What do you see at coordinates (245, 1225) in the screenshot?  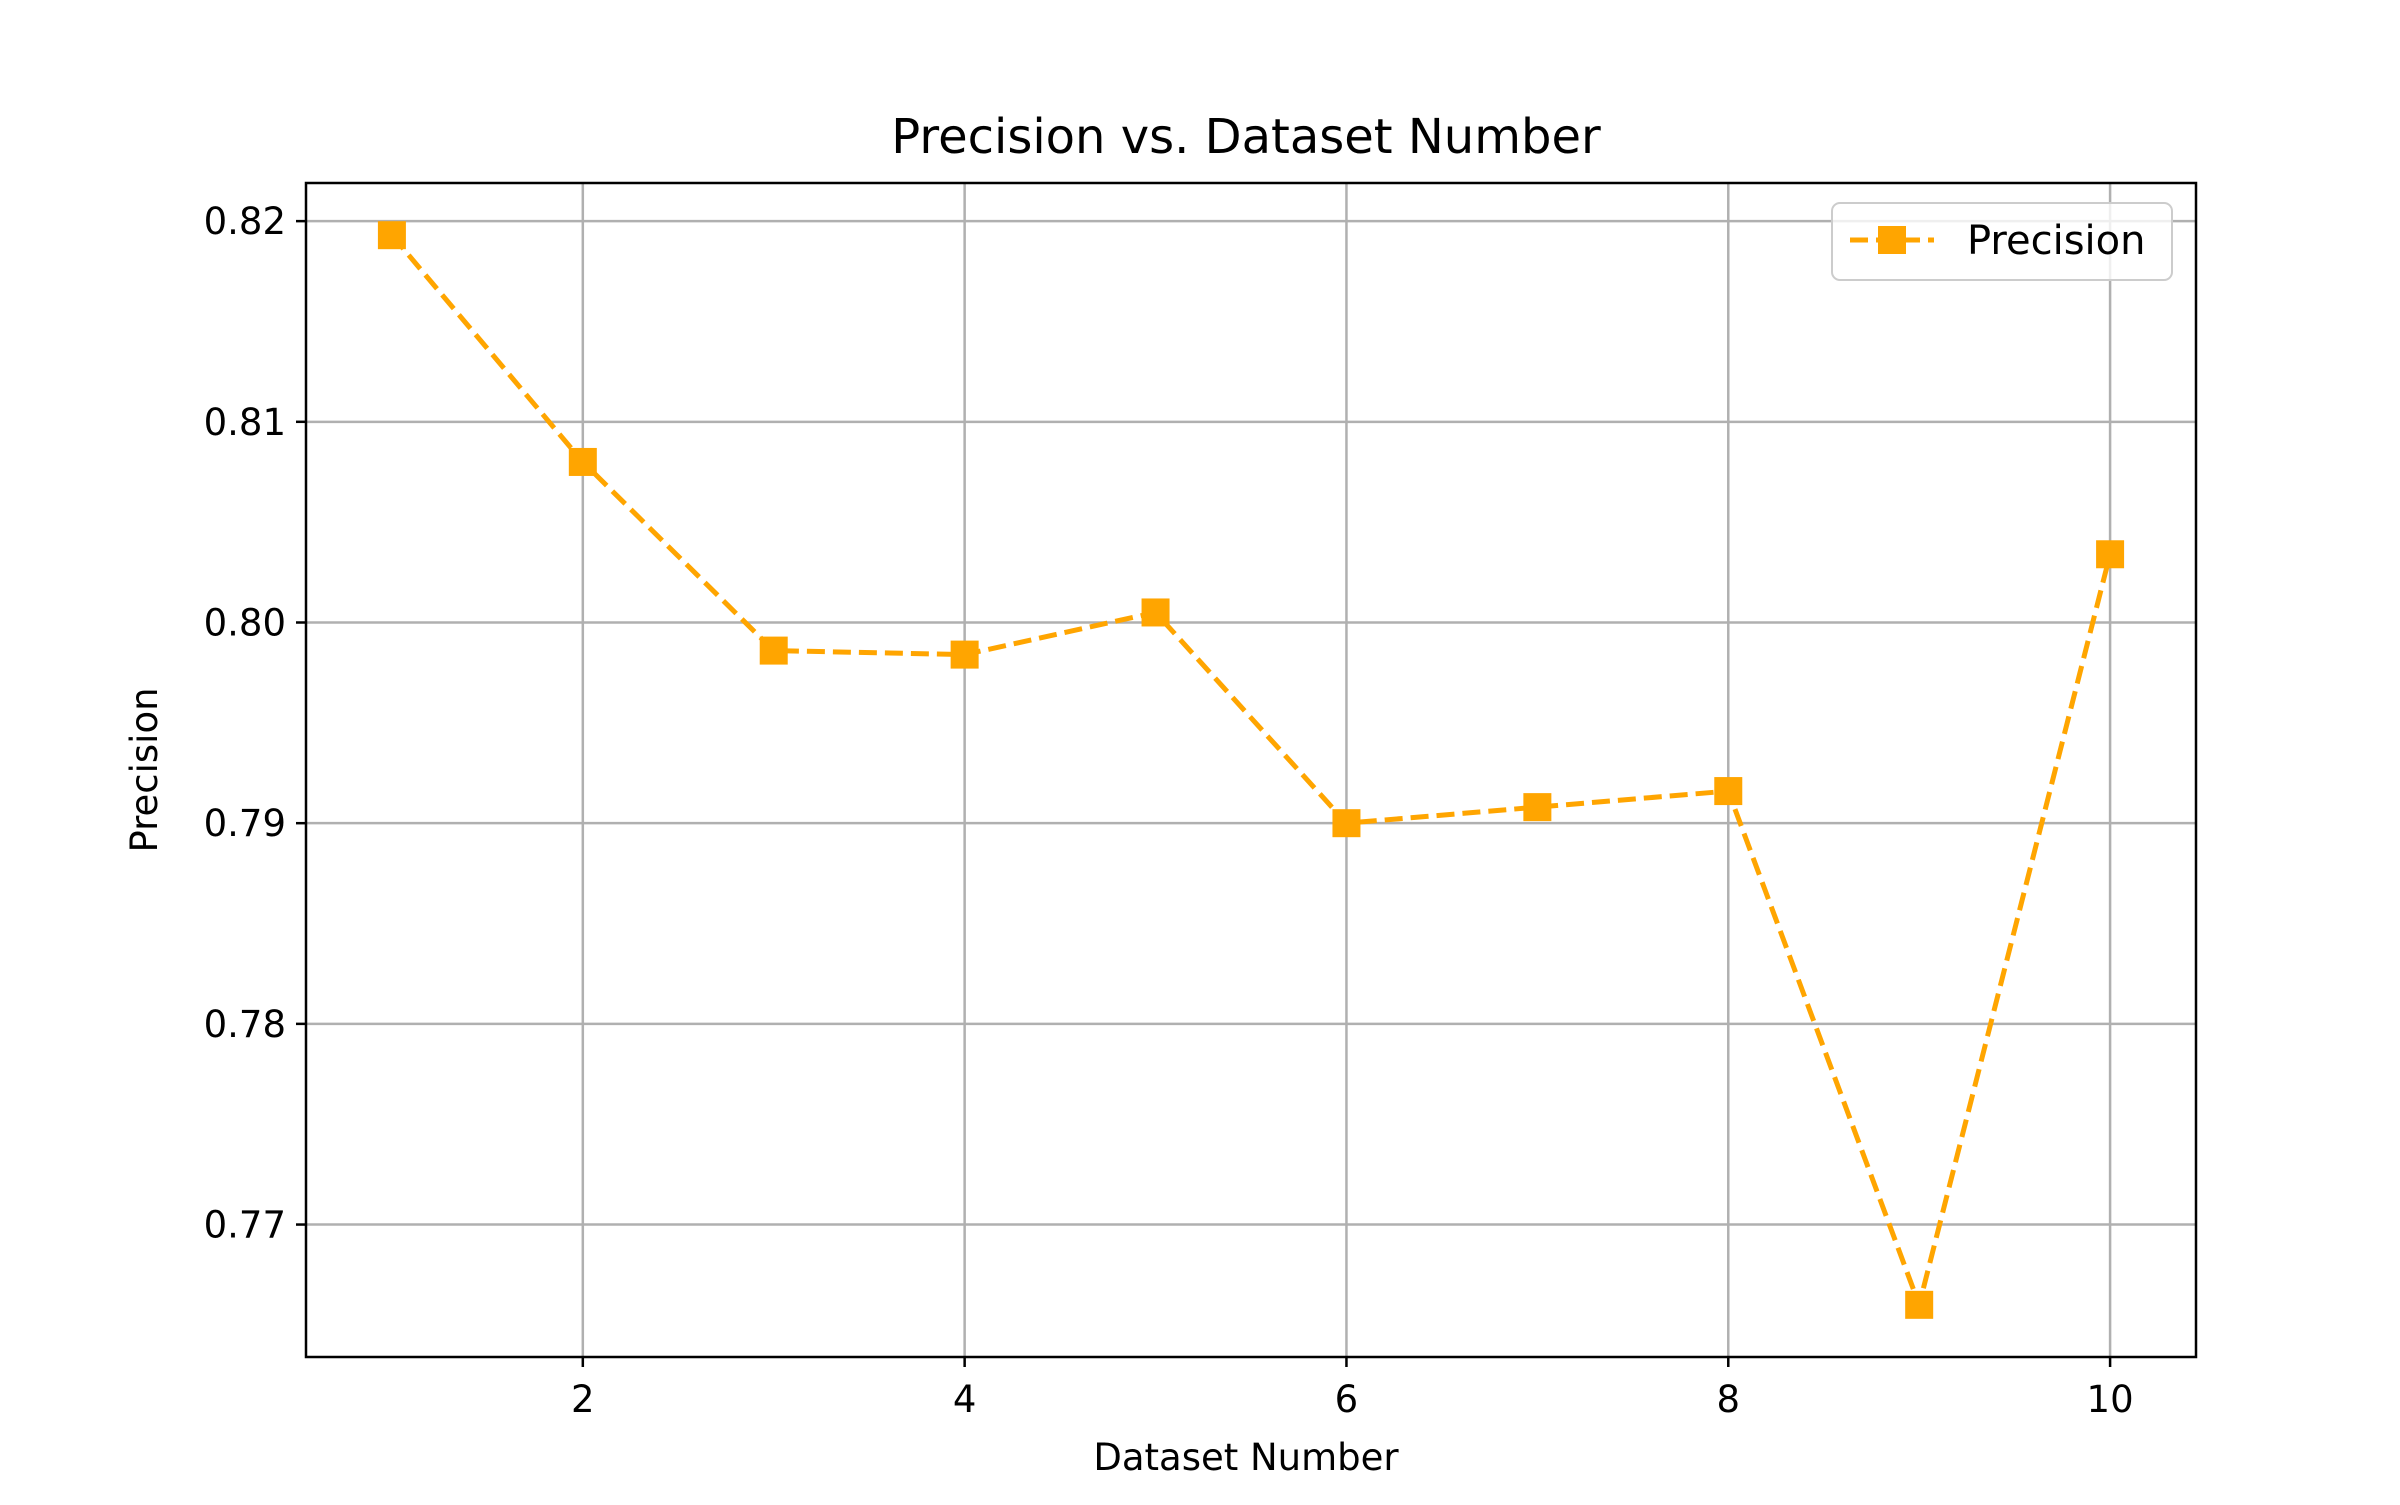 I see `y-tick-label: 0.77` at bounding box center [245, 1225].